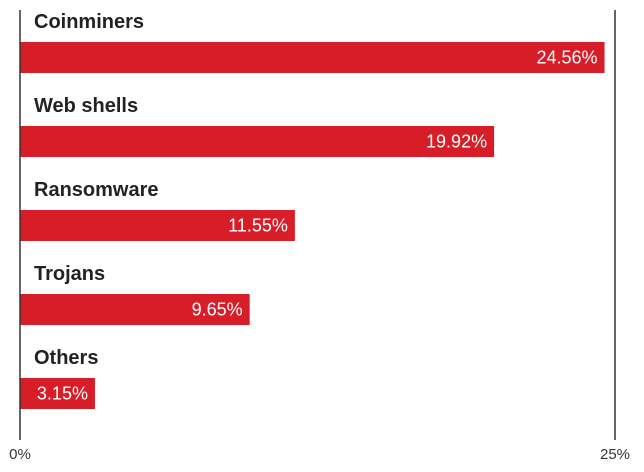  I want to click on category-label: Web shells, so click(86, 106).